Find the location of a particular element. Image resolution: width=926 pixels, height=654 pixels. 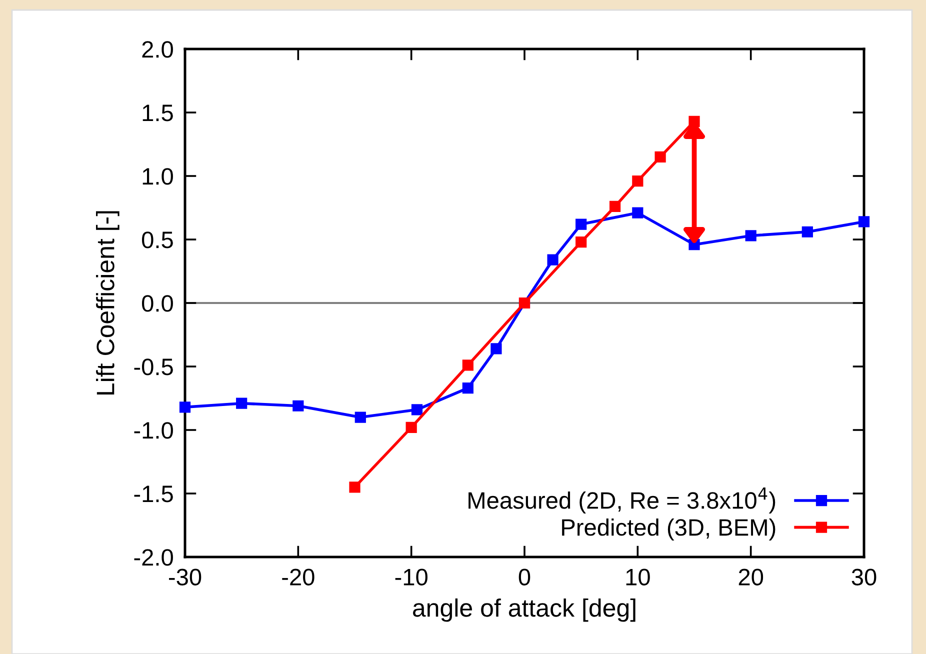

x-tick-label: 0 is located at coordinates (524, 577).